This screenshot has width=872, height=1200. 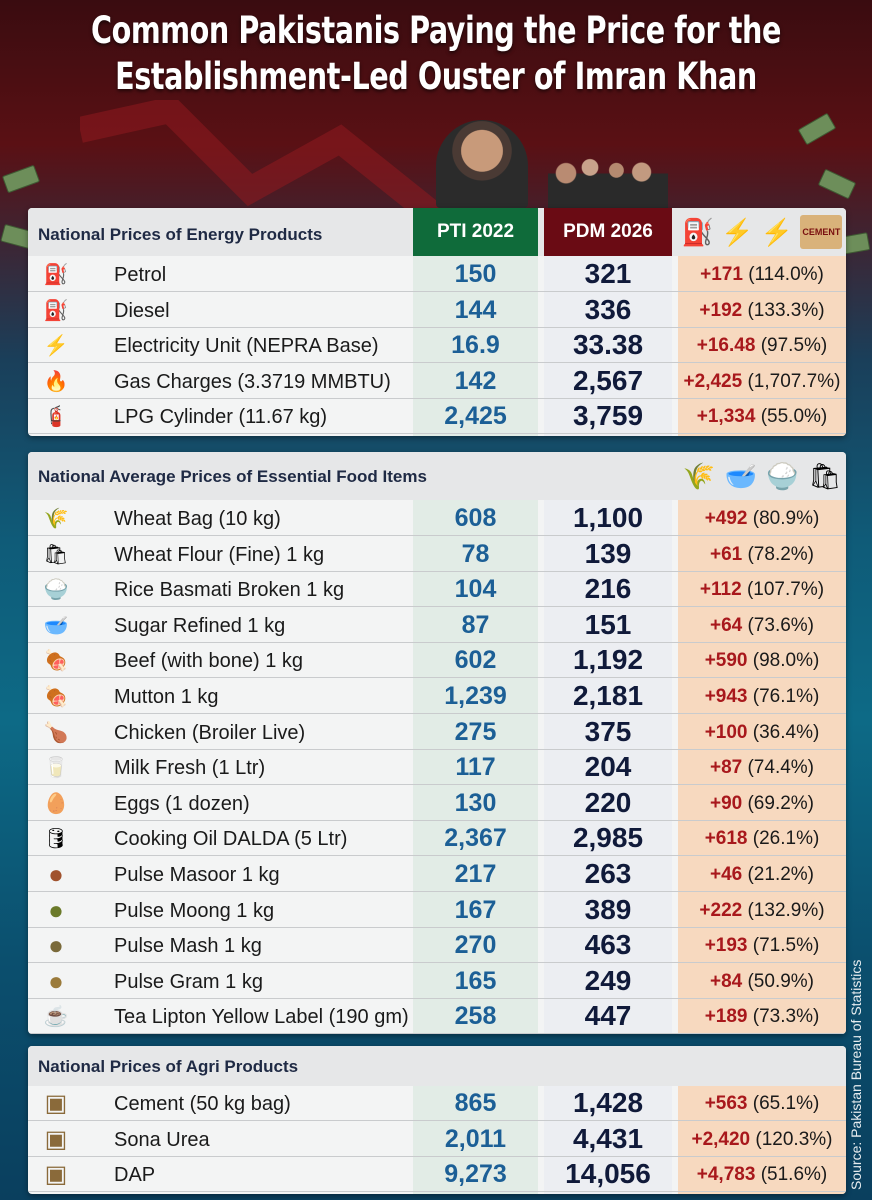 What do you see at coordinates (762, 768) in the screenshot?
I see `price-change: +87 (74.4%)` at bounding box center [762, 768].